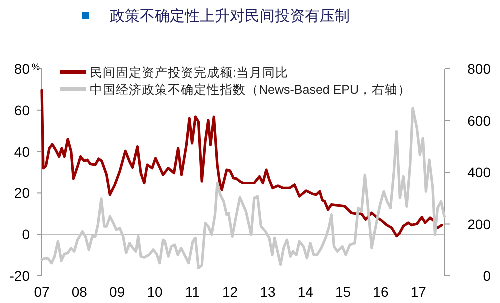 This screenshot has height=303, width=500. Describe the element at coordinates (118, 292) in the screenshot. I see `x-tick-label: 09` at that location.